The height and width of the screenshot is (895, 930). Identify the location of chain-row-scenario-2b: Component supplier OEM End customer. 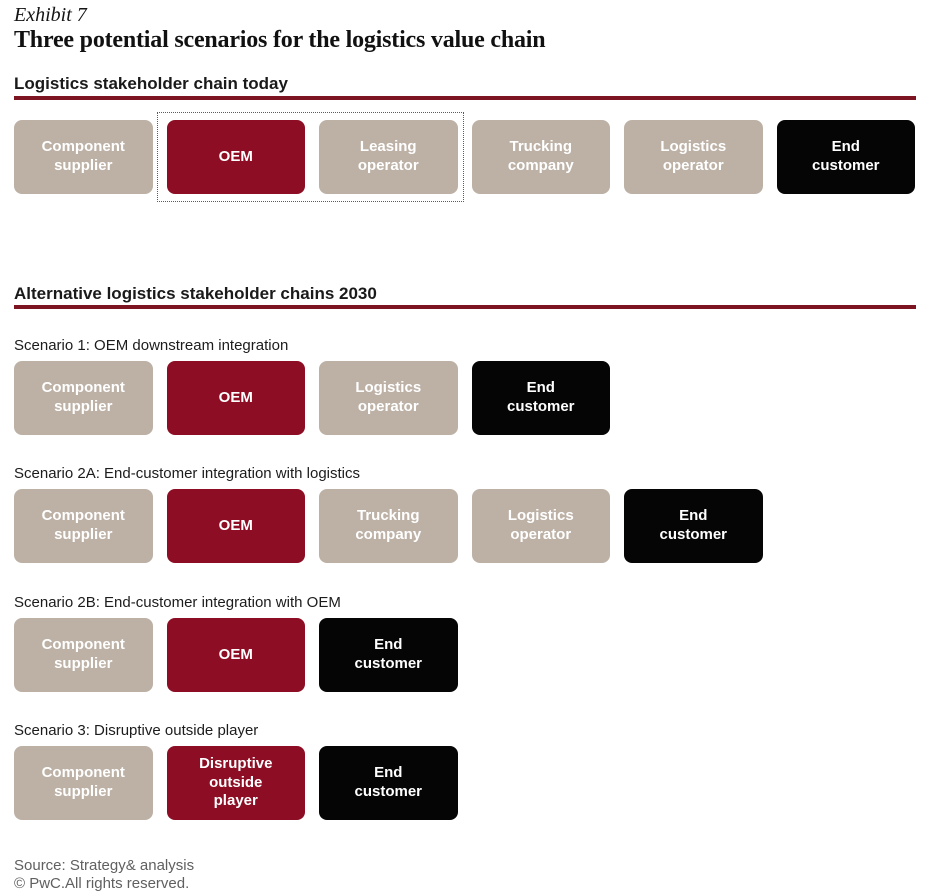
(236, 655).